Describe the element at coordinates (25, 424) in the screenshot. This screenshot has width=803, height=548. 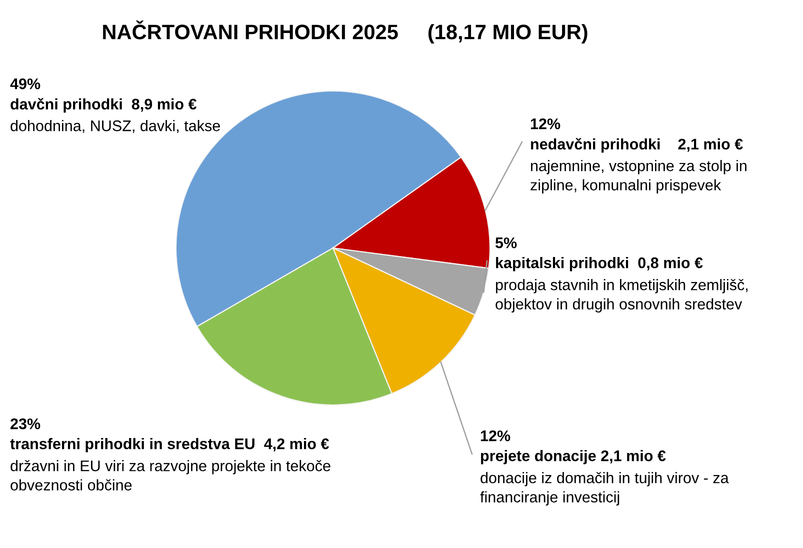
I see `data-label: 23%` at that location.